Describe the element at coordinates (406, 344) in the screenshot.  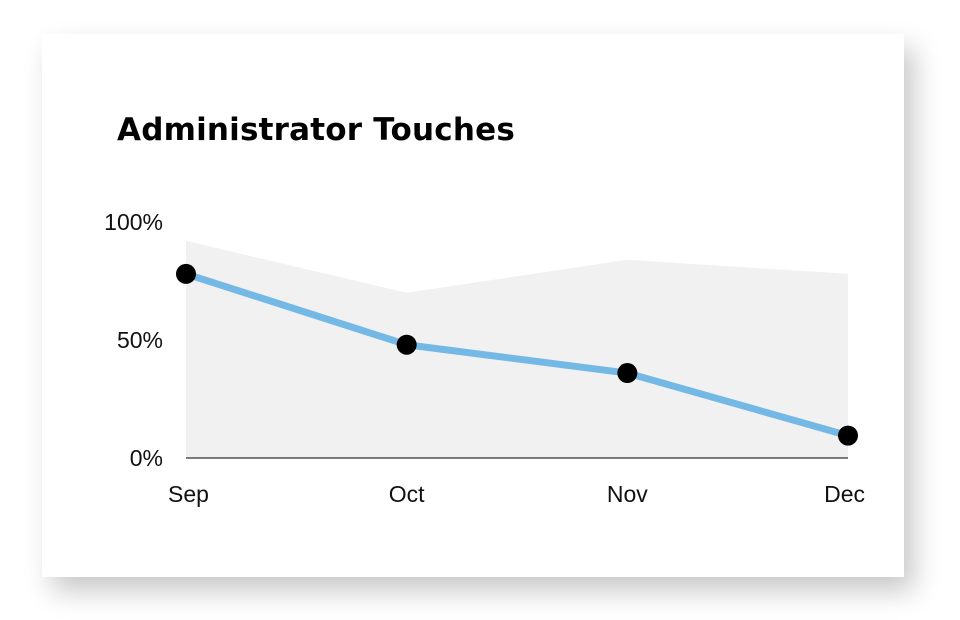
I see `data-point-oct` at that location.